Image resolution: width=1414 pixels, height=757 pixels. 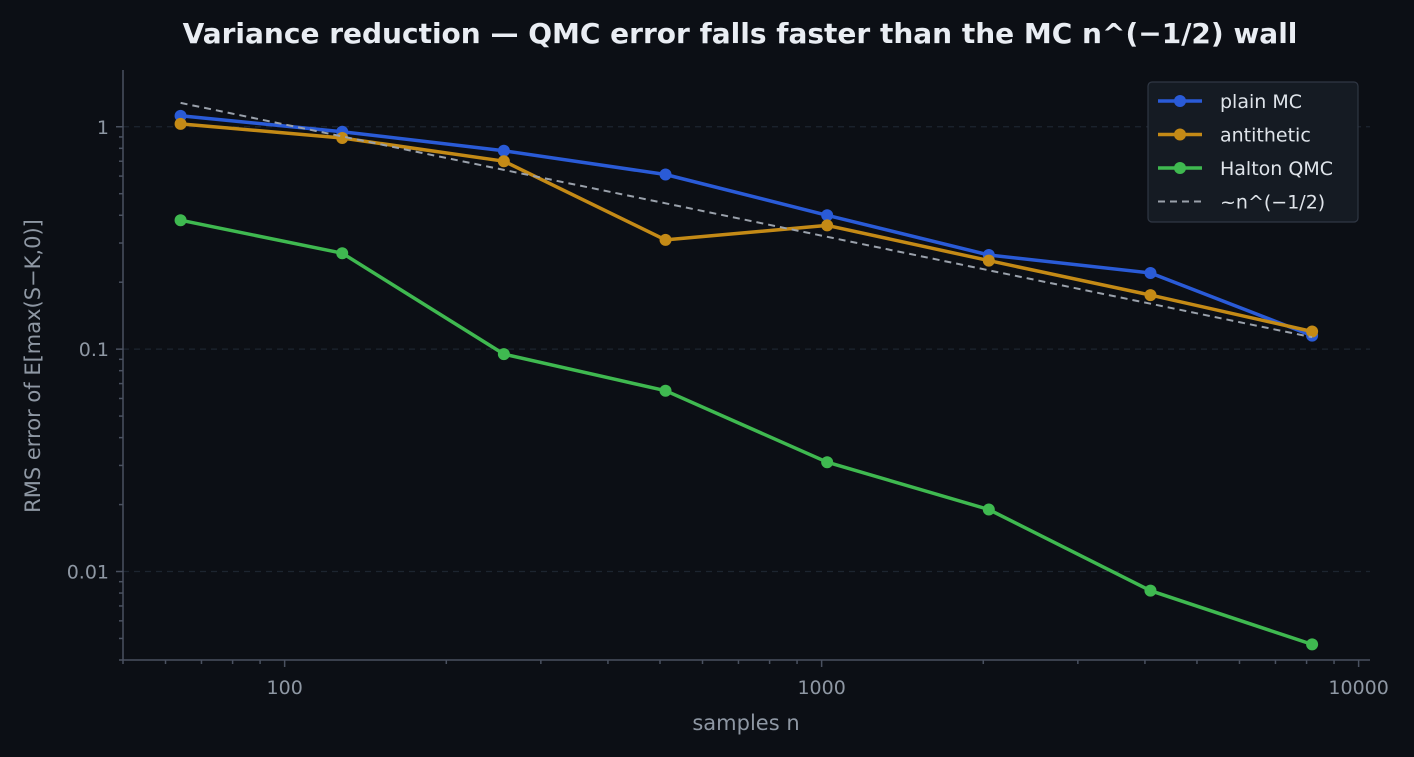 What do you see at coordinates (94, 350) in the screenshot?
I see `y-tick-label: 0.1` at bounding box center [94, 350].